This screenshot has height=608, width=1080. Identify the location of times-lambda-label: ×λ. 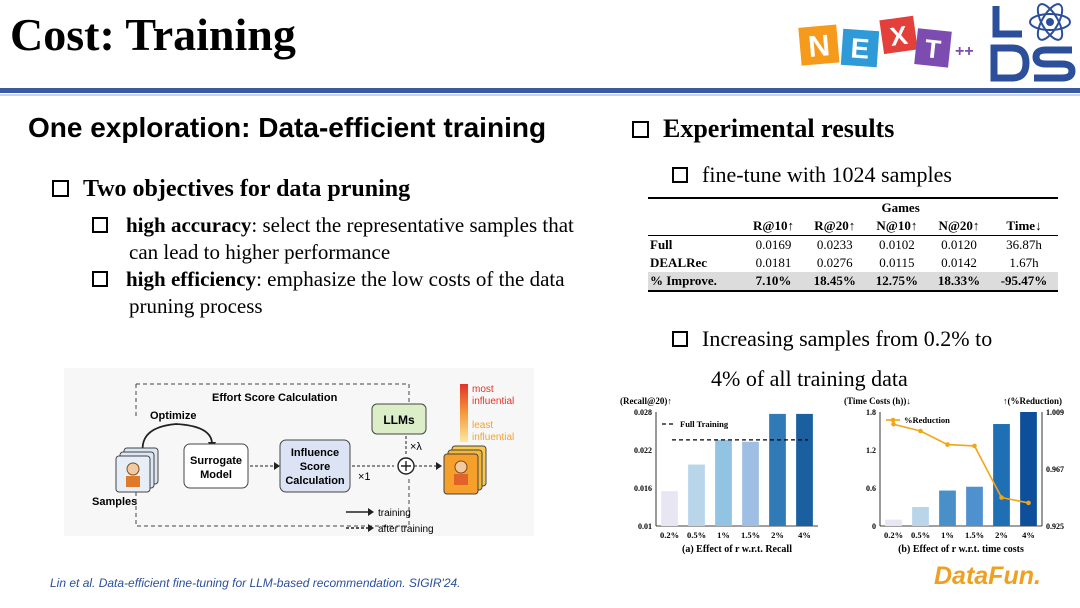
(416, 447).